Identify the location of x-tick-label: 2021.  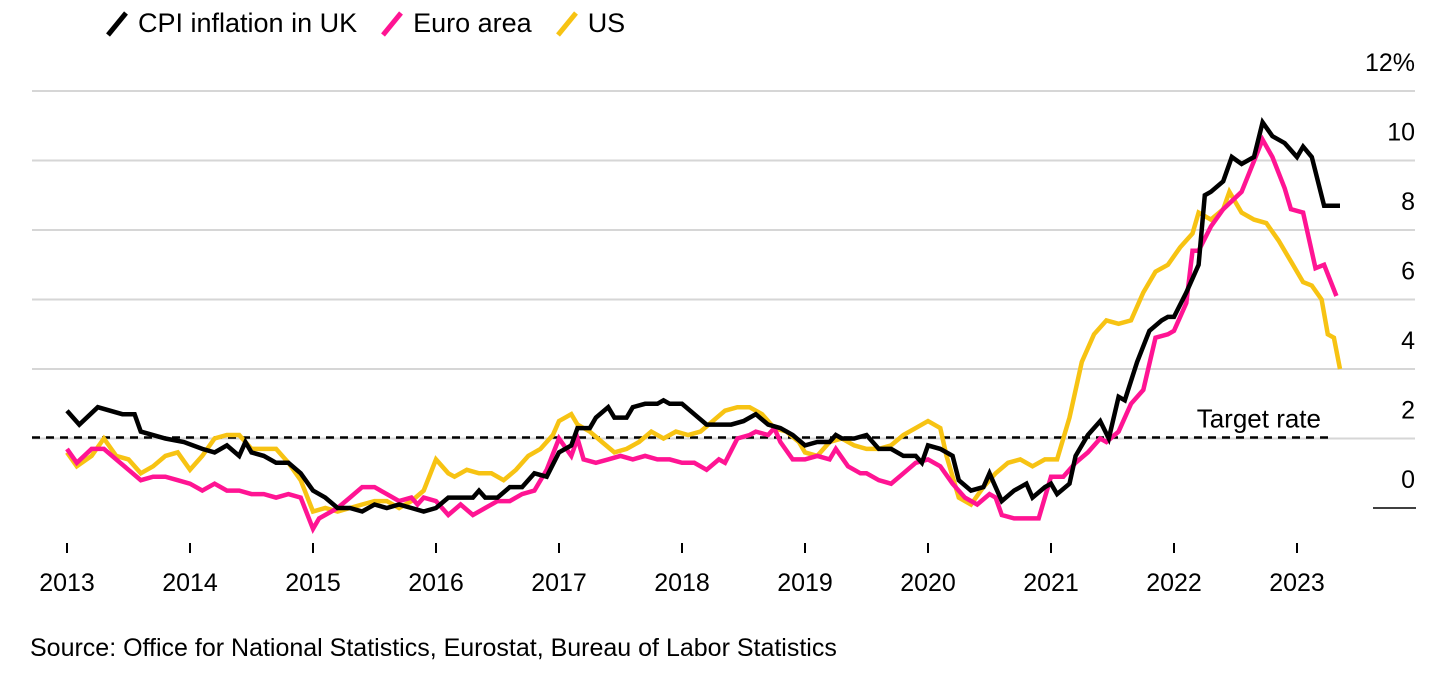
(1051, 583).